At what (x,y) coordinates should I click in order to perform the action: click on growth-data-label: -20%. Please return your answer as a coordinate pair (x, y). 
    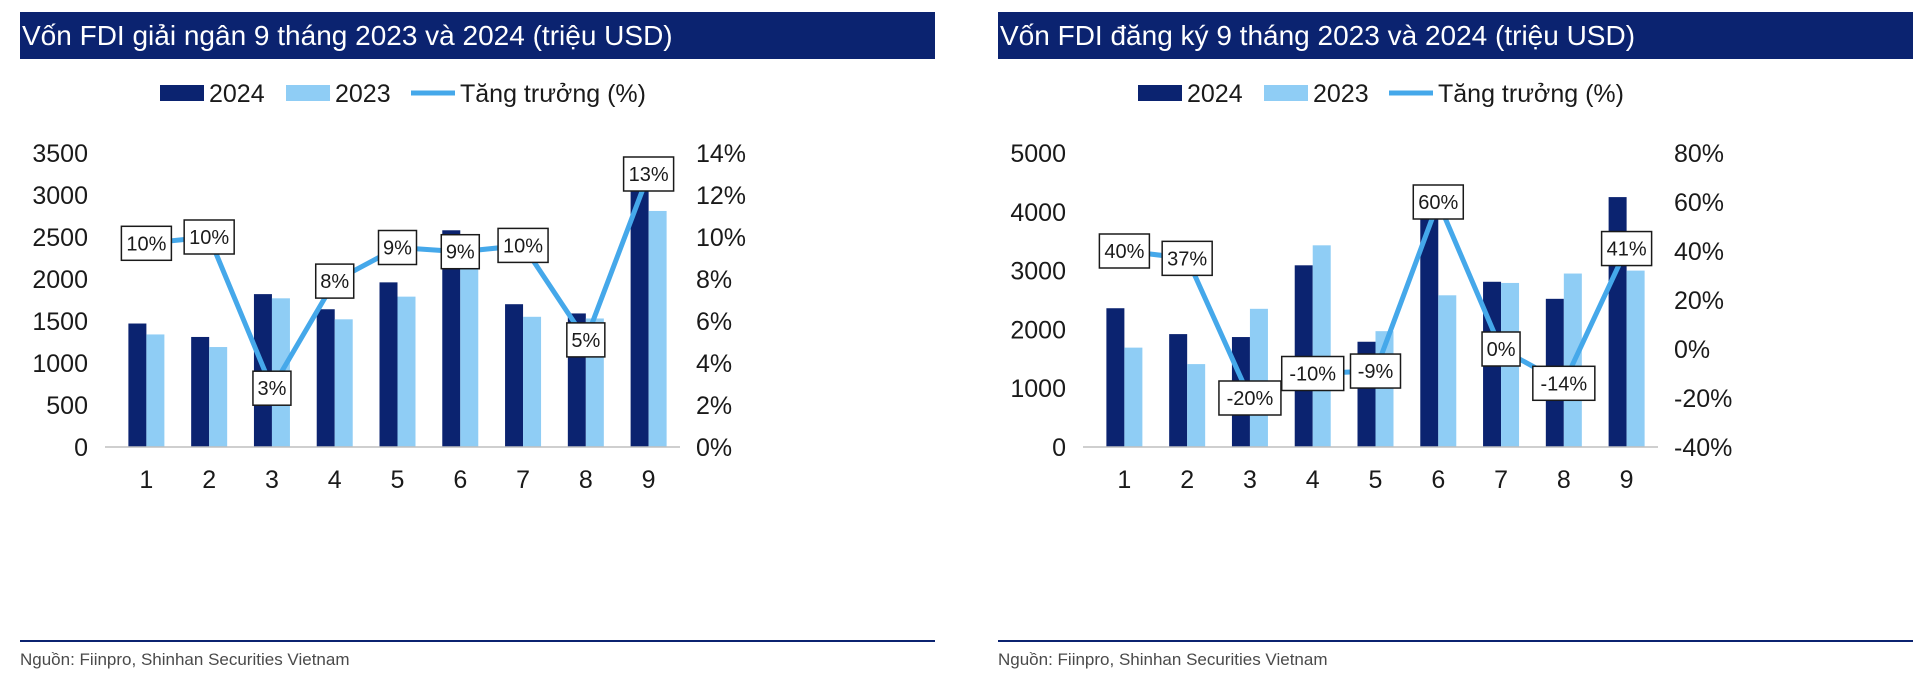
    Looking at the image, I should click on (1250, 398).